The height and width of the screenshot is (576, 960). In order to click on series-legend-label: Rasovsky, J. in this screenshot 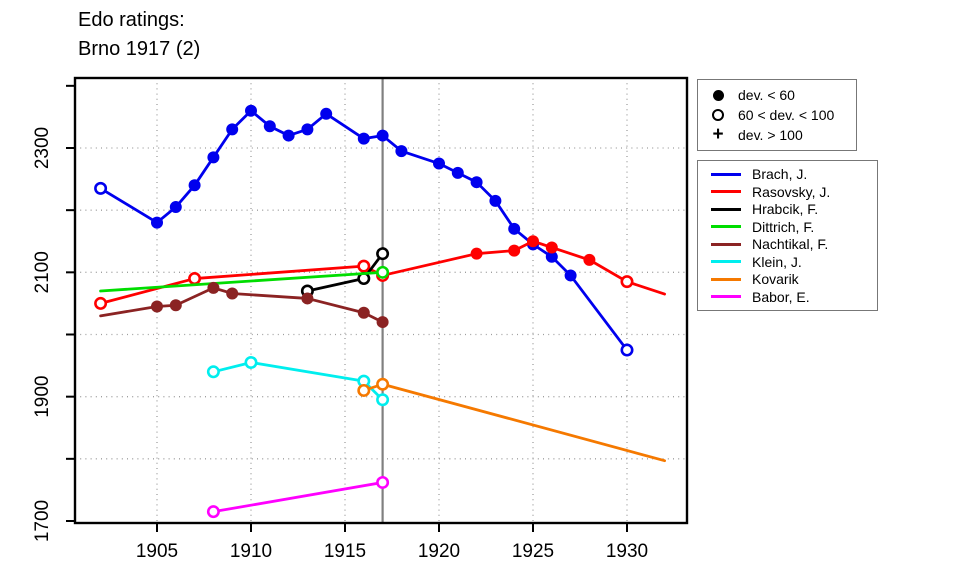, I will do `click(791, 191)`.